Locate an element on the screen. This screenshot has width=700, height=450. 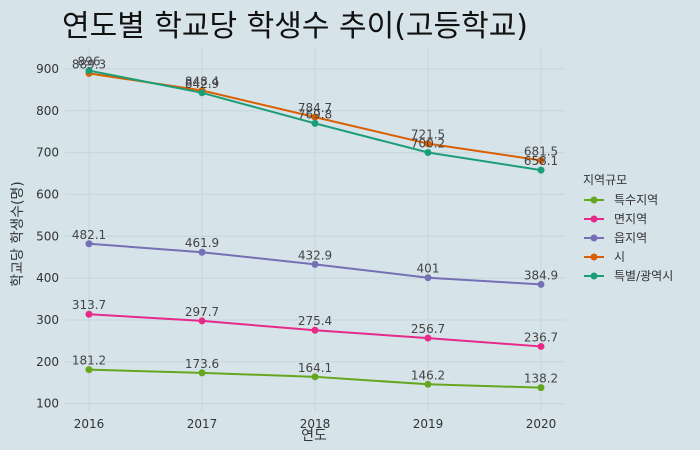
legend-item-label: 면지역 is located at coordinates (630, 219).